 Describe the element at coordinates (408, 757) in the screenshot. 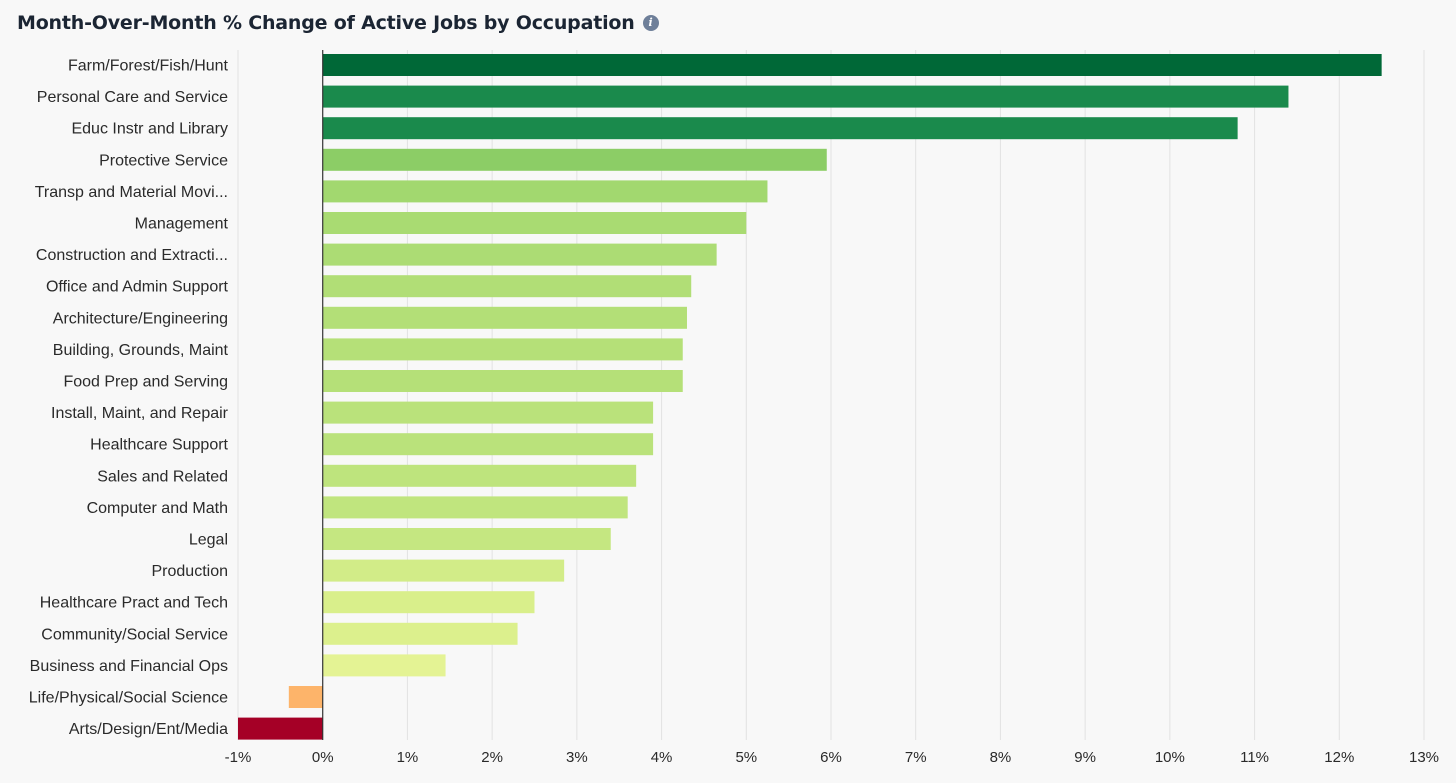

I see `x-tick-label: 1%` at that location.